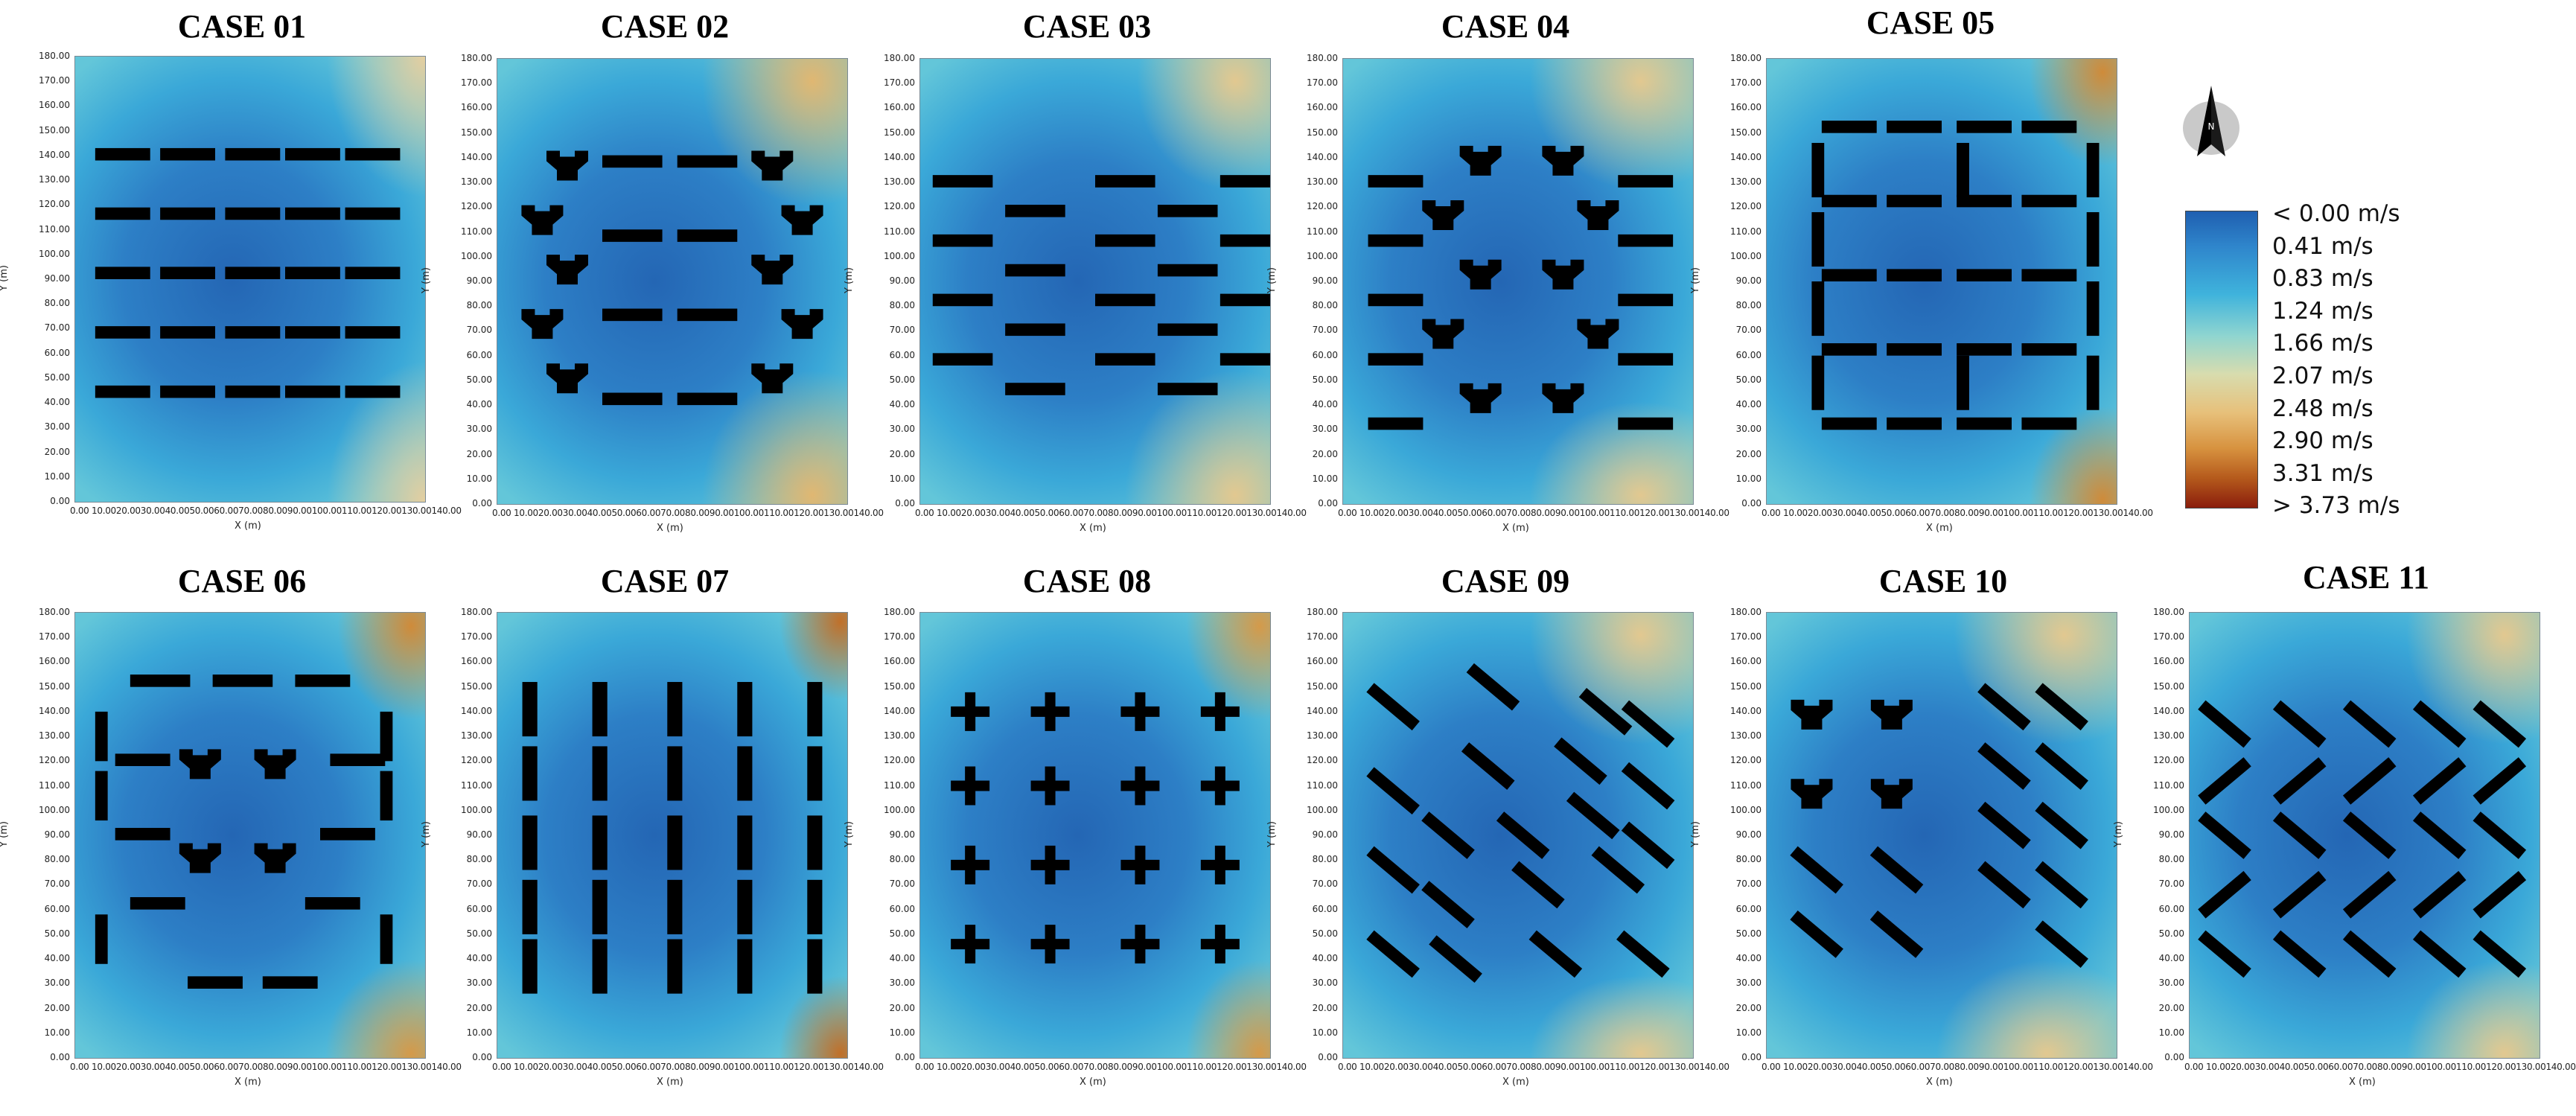 The width and height of the screenshot is (2576, 1116). Describe the element at coordinates (426, 834) in the screenshot. I see `y-axis-label: Y (m)` at that location.